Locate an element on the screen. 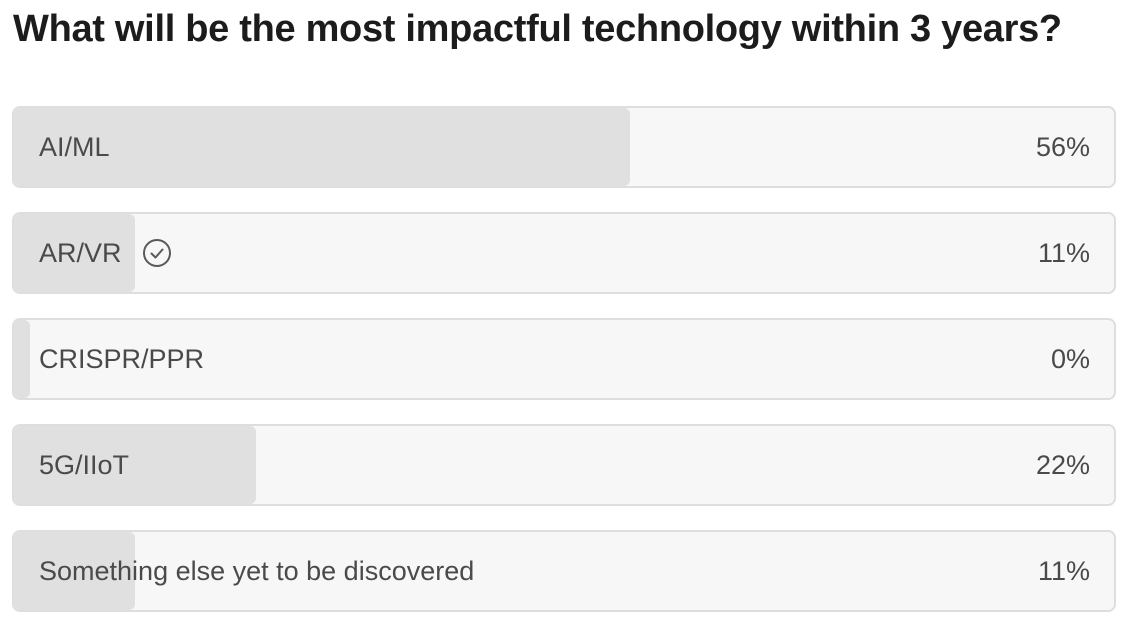 Image resolution: width=1128 pixels, height=636 pixels. option-percent: 0% is located at coordinates (1070, 358).